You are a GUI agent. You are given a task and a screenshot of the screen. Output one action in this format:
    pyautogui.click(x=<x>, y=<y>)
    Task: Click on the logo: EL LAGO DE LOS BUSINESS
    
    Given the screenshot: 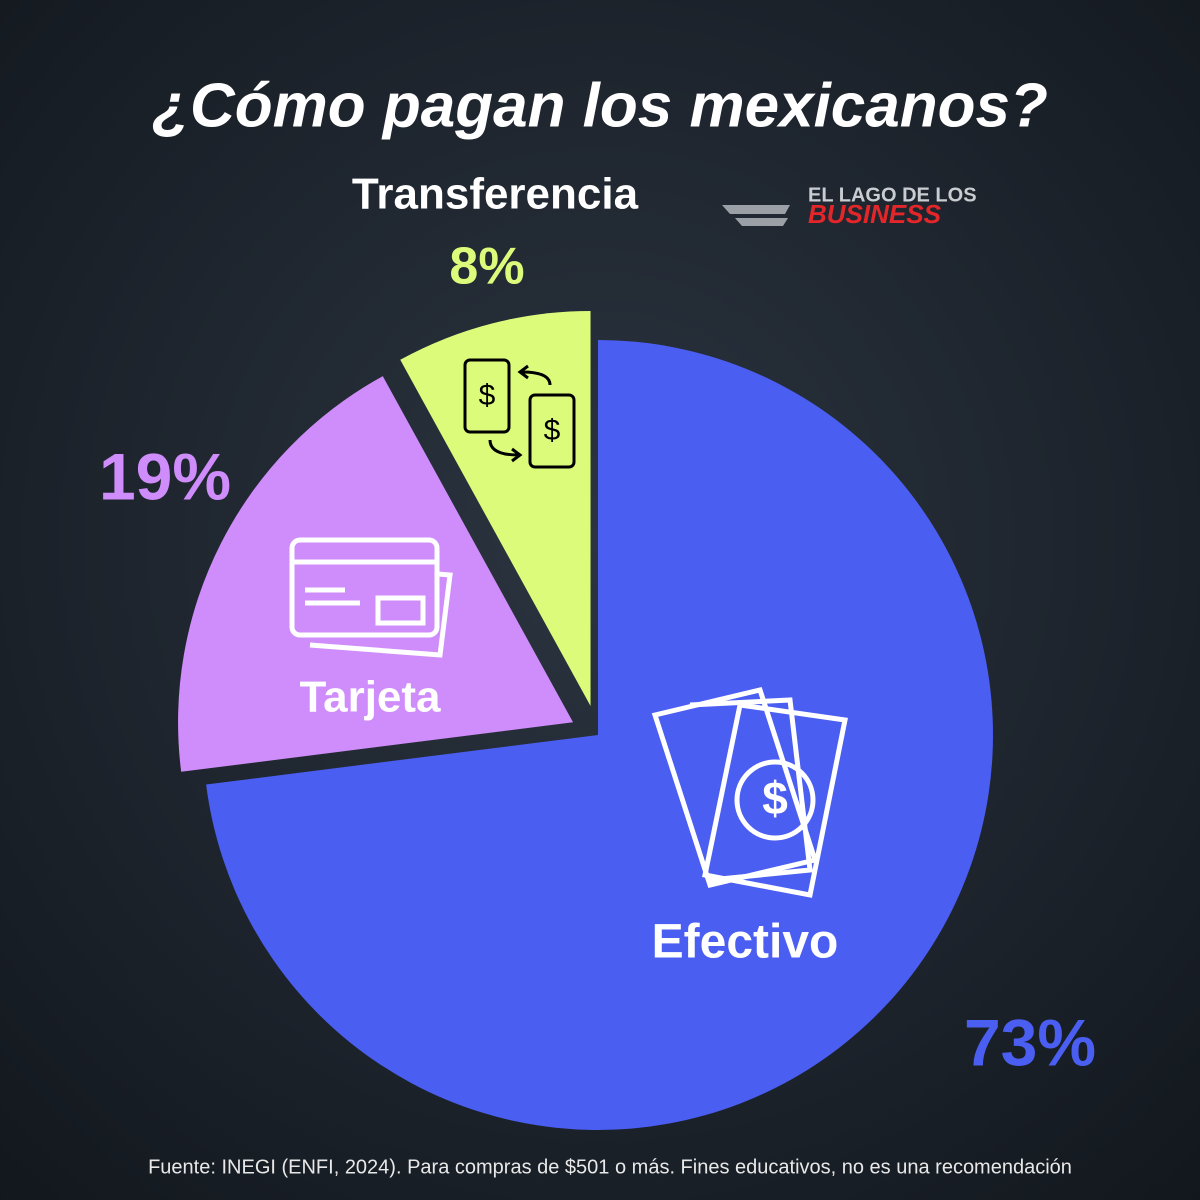 What is the action you would take?
    pyautogui.click(x=849, y=206)
    